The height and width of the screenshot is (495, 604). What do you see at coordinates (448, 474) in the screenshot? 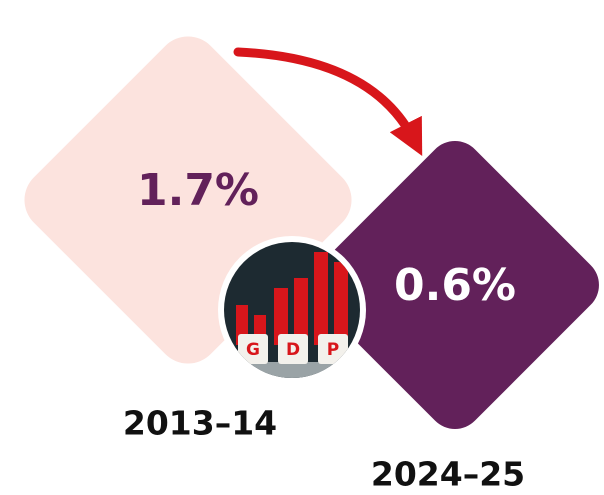
I see `period-label: 2024–25` at bounding box center [448, 474].